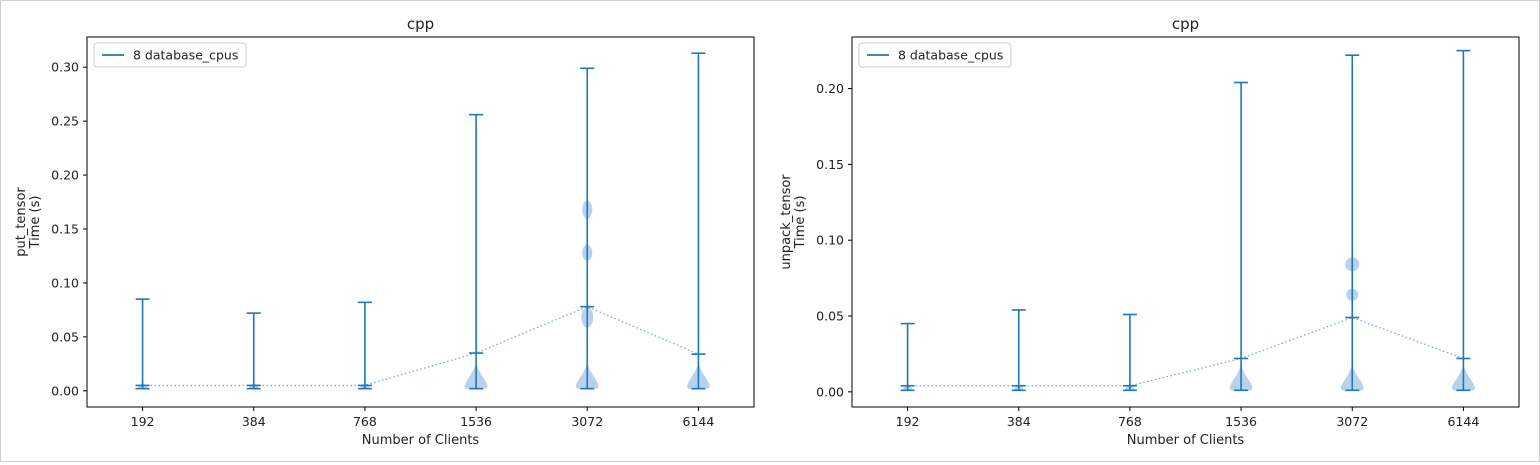 The image size is (1540, 465). Describe the element at coordinates (21, 222) in the screenshot. I see `y-axis-label: put_tensor` at that location.